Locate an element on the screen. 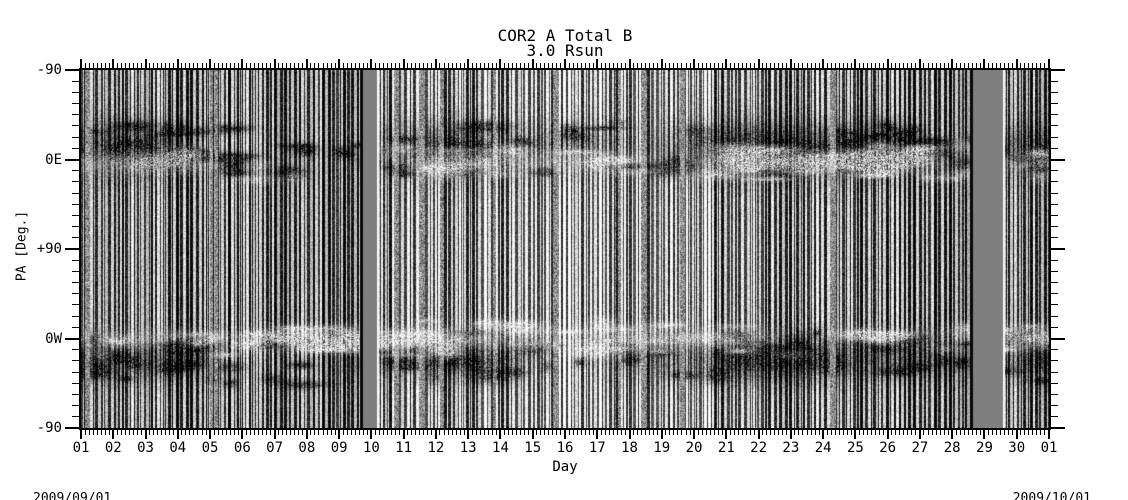 The width and height of the screenshot is (1128, 500). x-tick-label: 10 is located at coordinates (371, 448).